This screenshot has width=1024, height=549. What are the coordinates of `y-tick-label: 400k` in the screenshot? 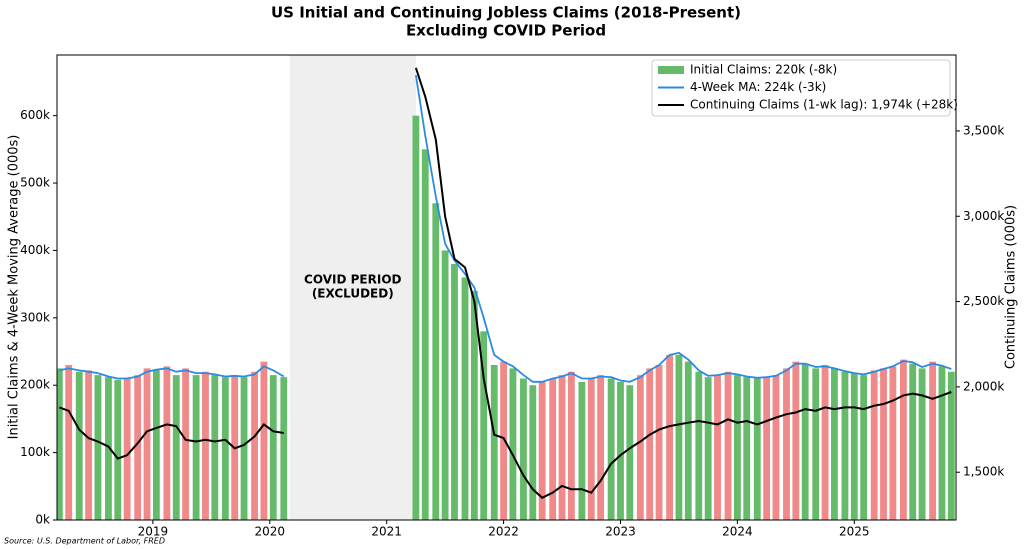 It's located at (35, 250).